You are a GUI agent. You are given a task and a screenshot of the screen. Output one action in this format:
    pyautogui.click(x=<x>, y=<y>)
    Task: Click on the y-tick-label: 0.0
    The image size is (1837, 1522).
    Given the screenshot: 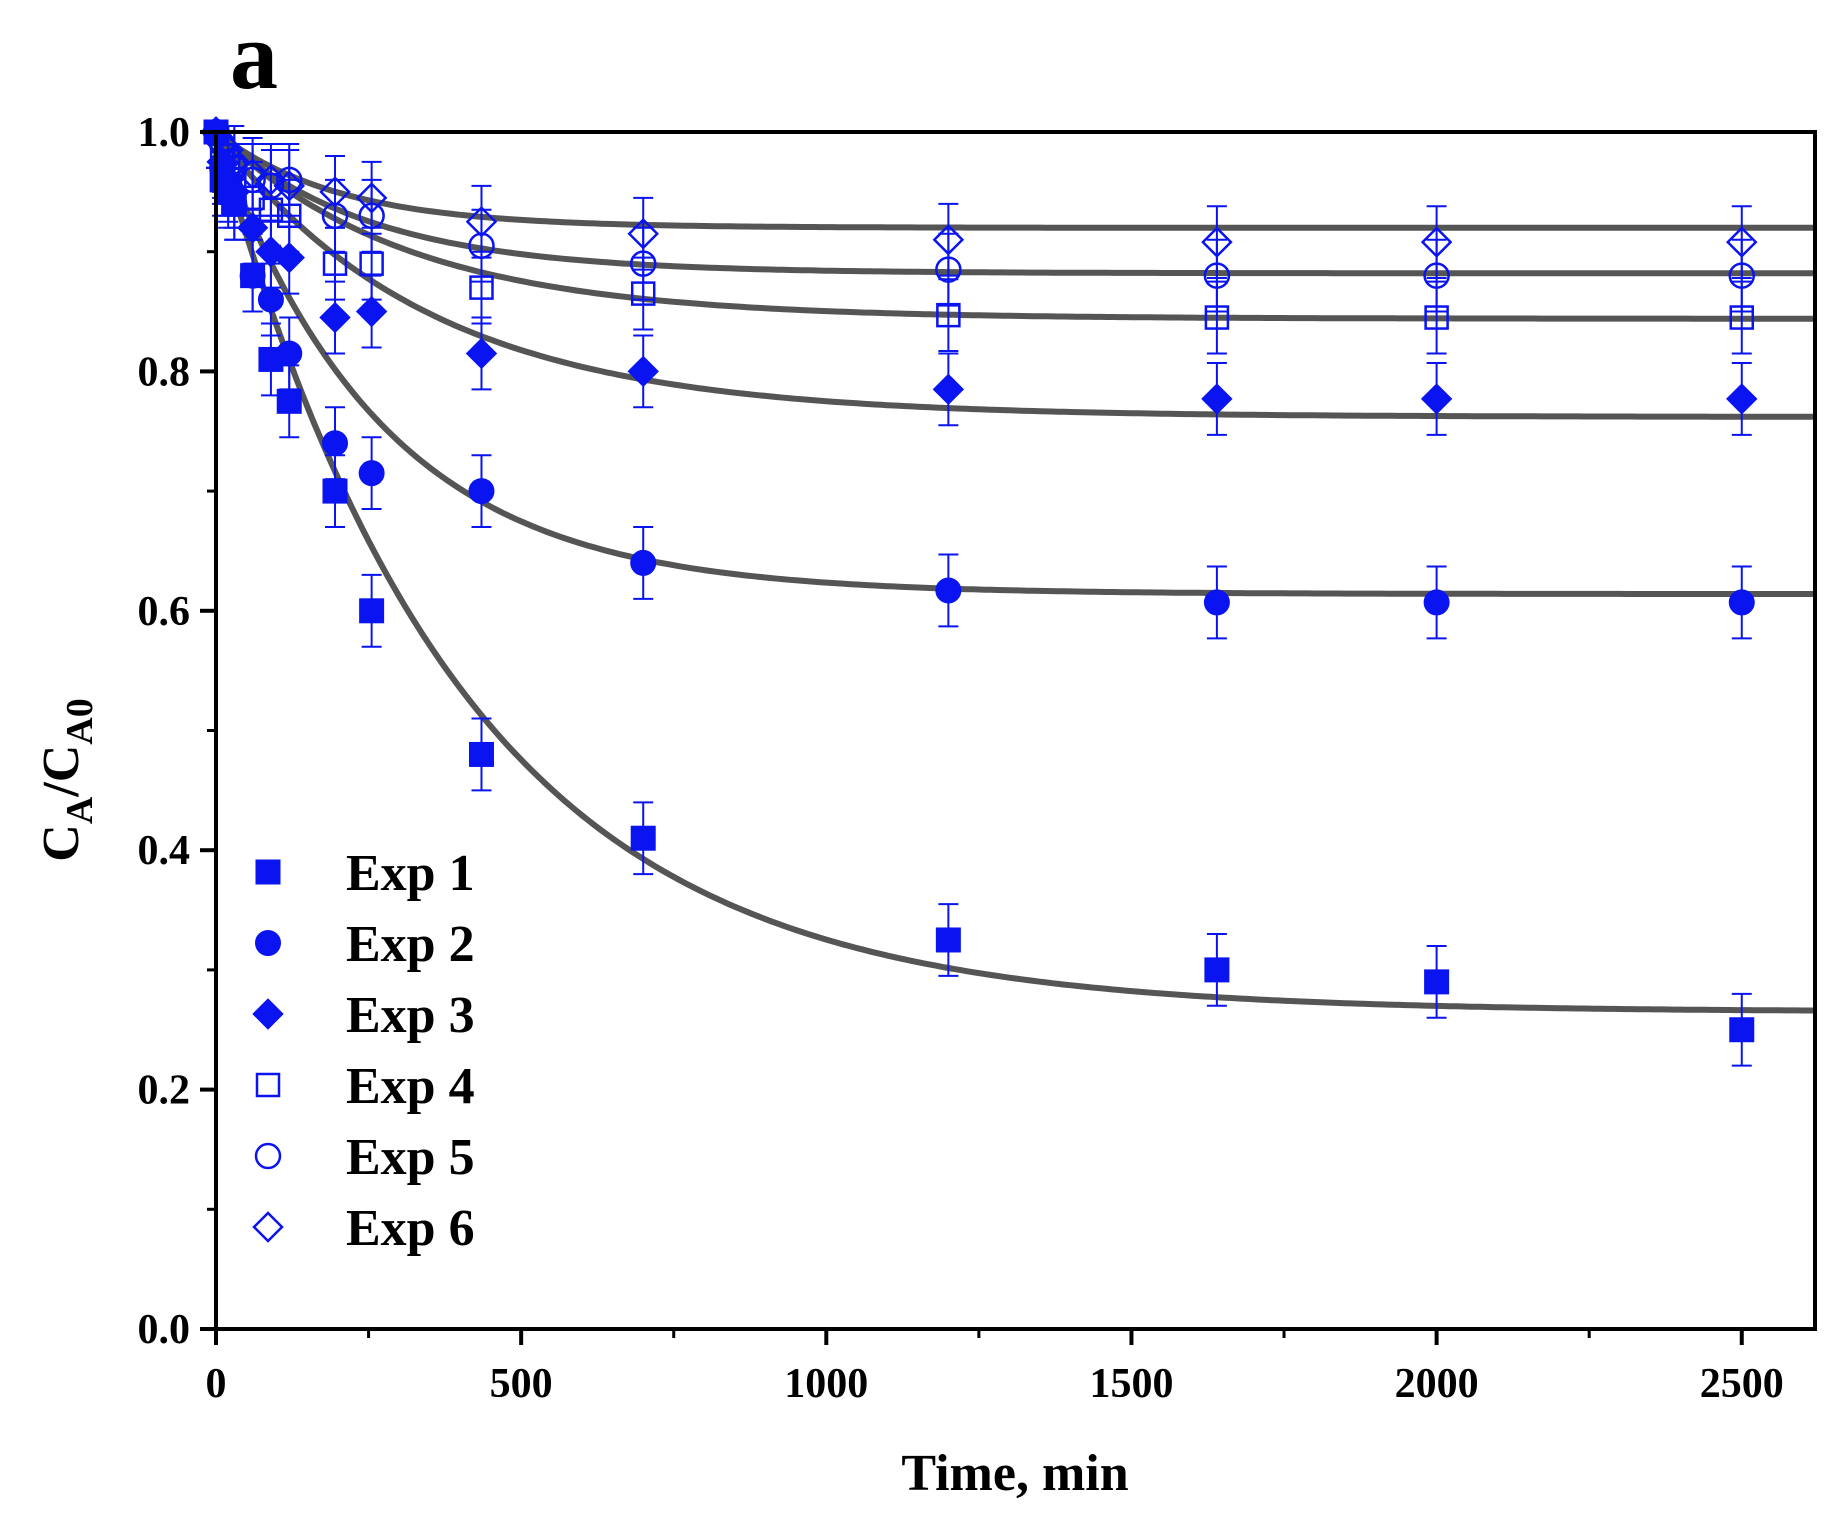 What is the action you would take?
    pyautogui.click(x=164, y=1330)
    